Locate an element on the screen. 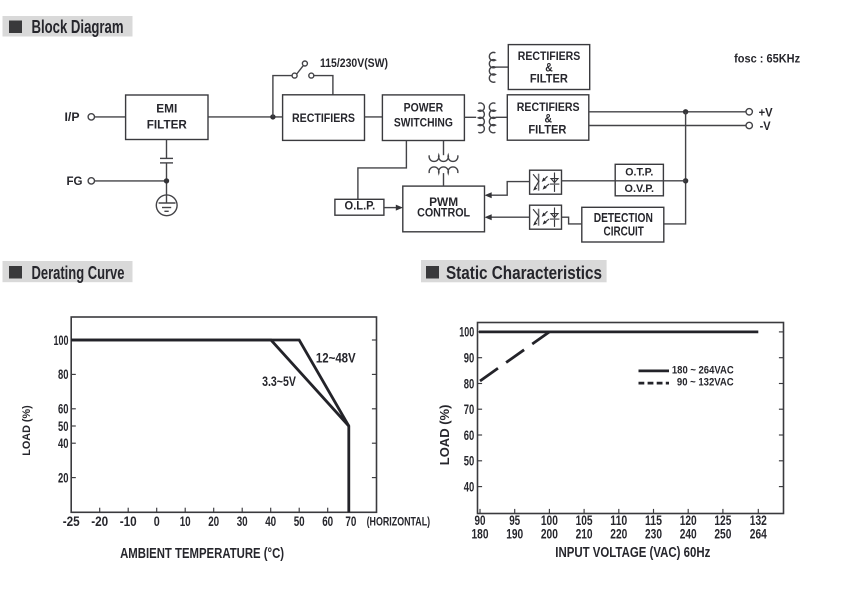 The height and width of the screenshot is (606, 845). svg-text: Static Characteristics is located at coordinates (524, 273).